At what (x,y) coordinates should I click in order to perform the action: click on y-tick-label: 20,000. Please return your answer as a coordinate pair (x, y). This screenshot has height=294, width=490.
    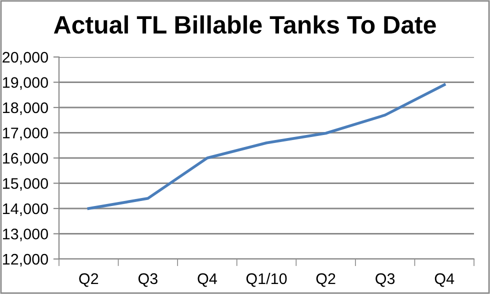
    Looking at the image, I should click on (25, 58).